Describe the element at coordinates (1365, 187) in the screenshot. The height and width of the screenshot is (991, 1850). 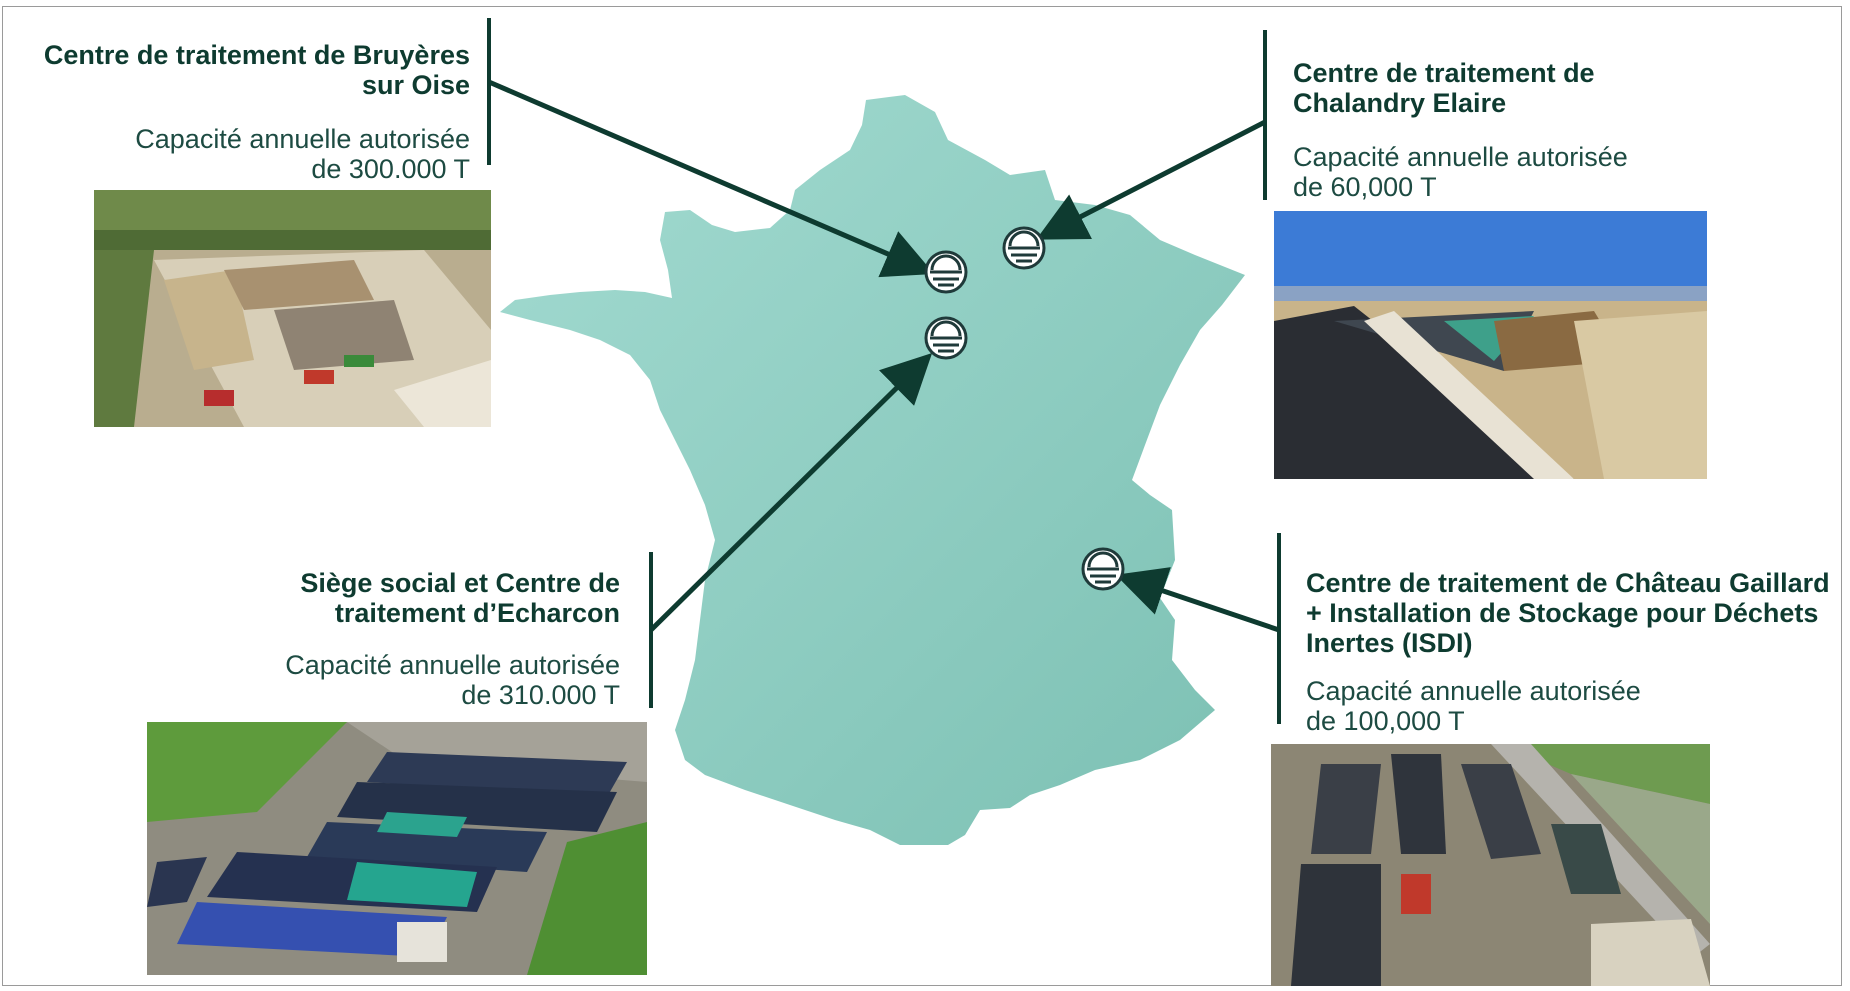
I see `capacity-line: de 60,000 T` at that location.